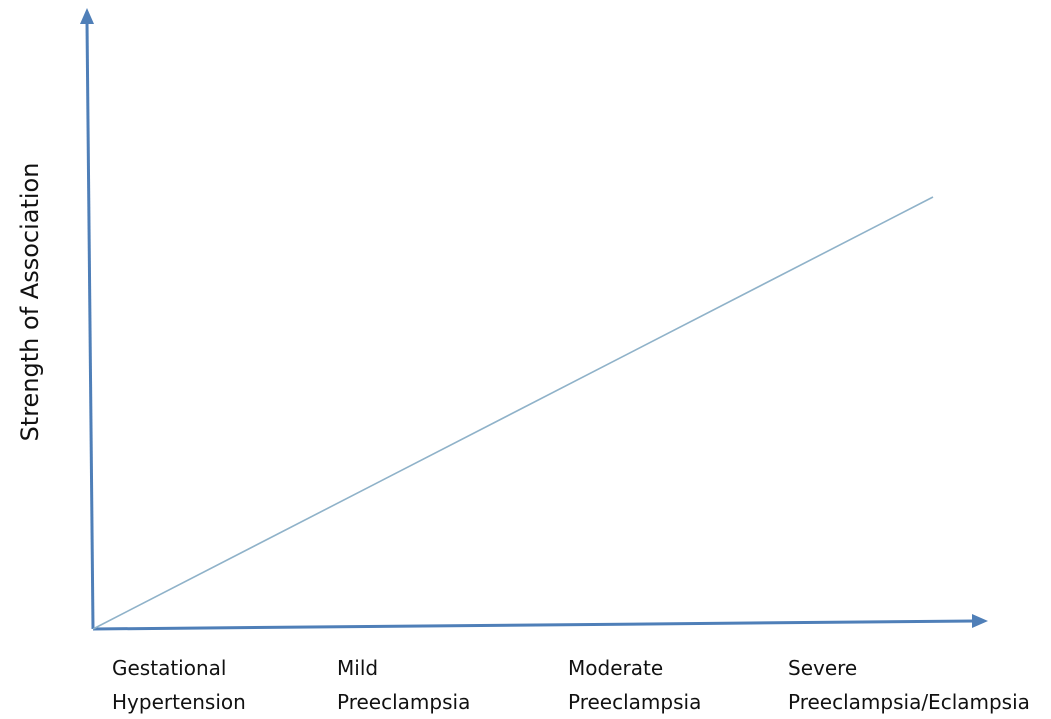 The width and height of the screenshot is (1051, 719). Describe the element at coordinates (534, 625) in the screenshot. I see `x-axis` at that location.